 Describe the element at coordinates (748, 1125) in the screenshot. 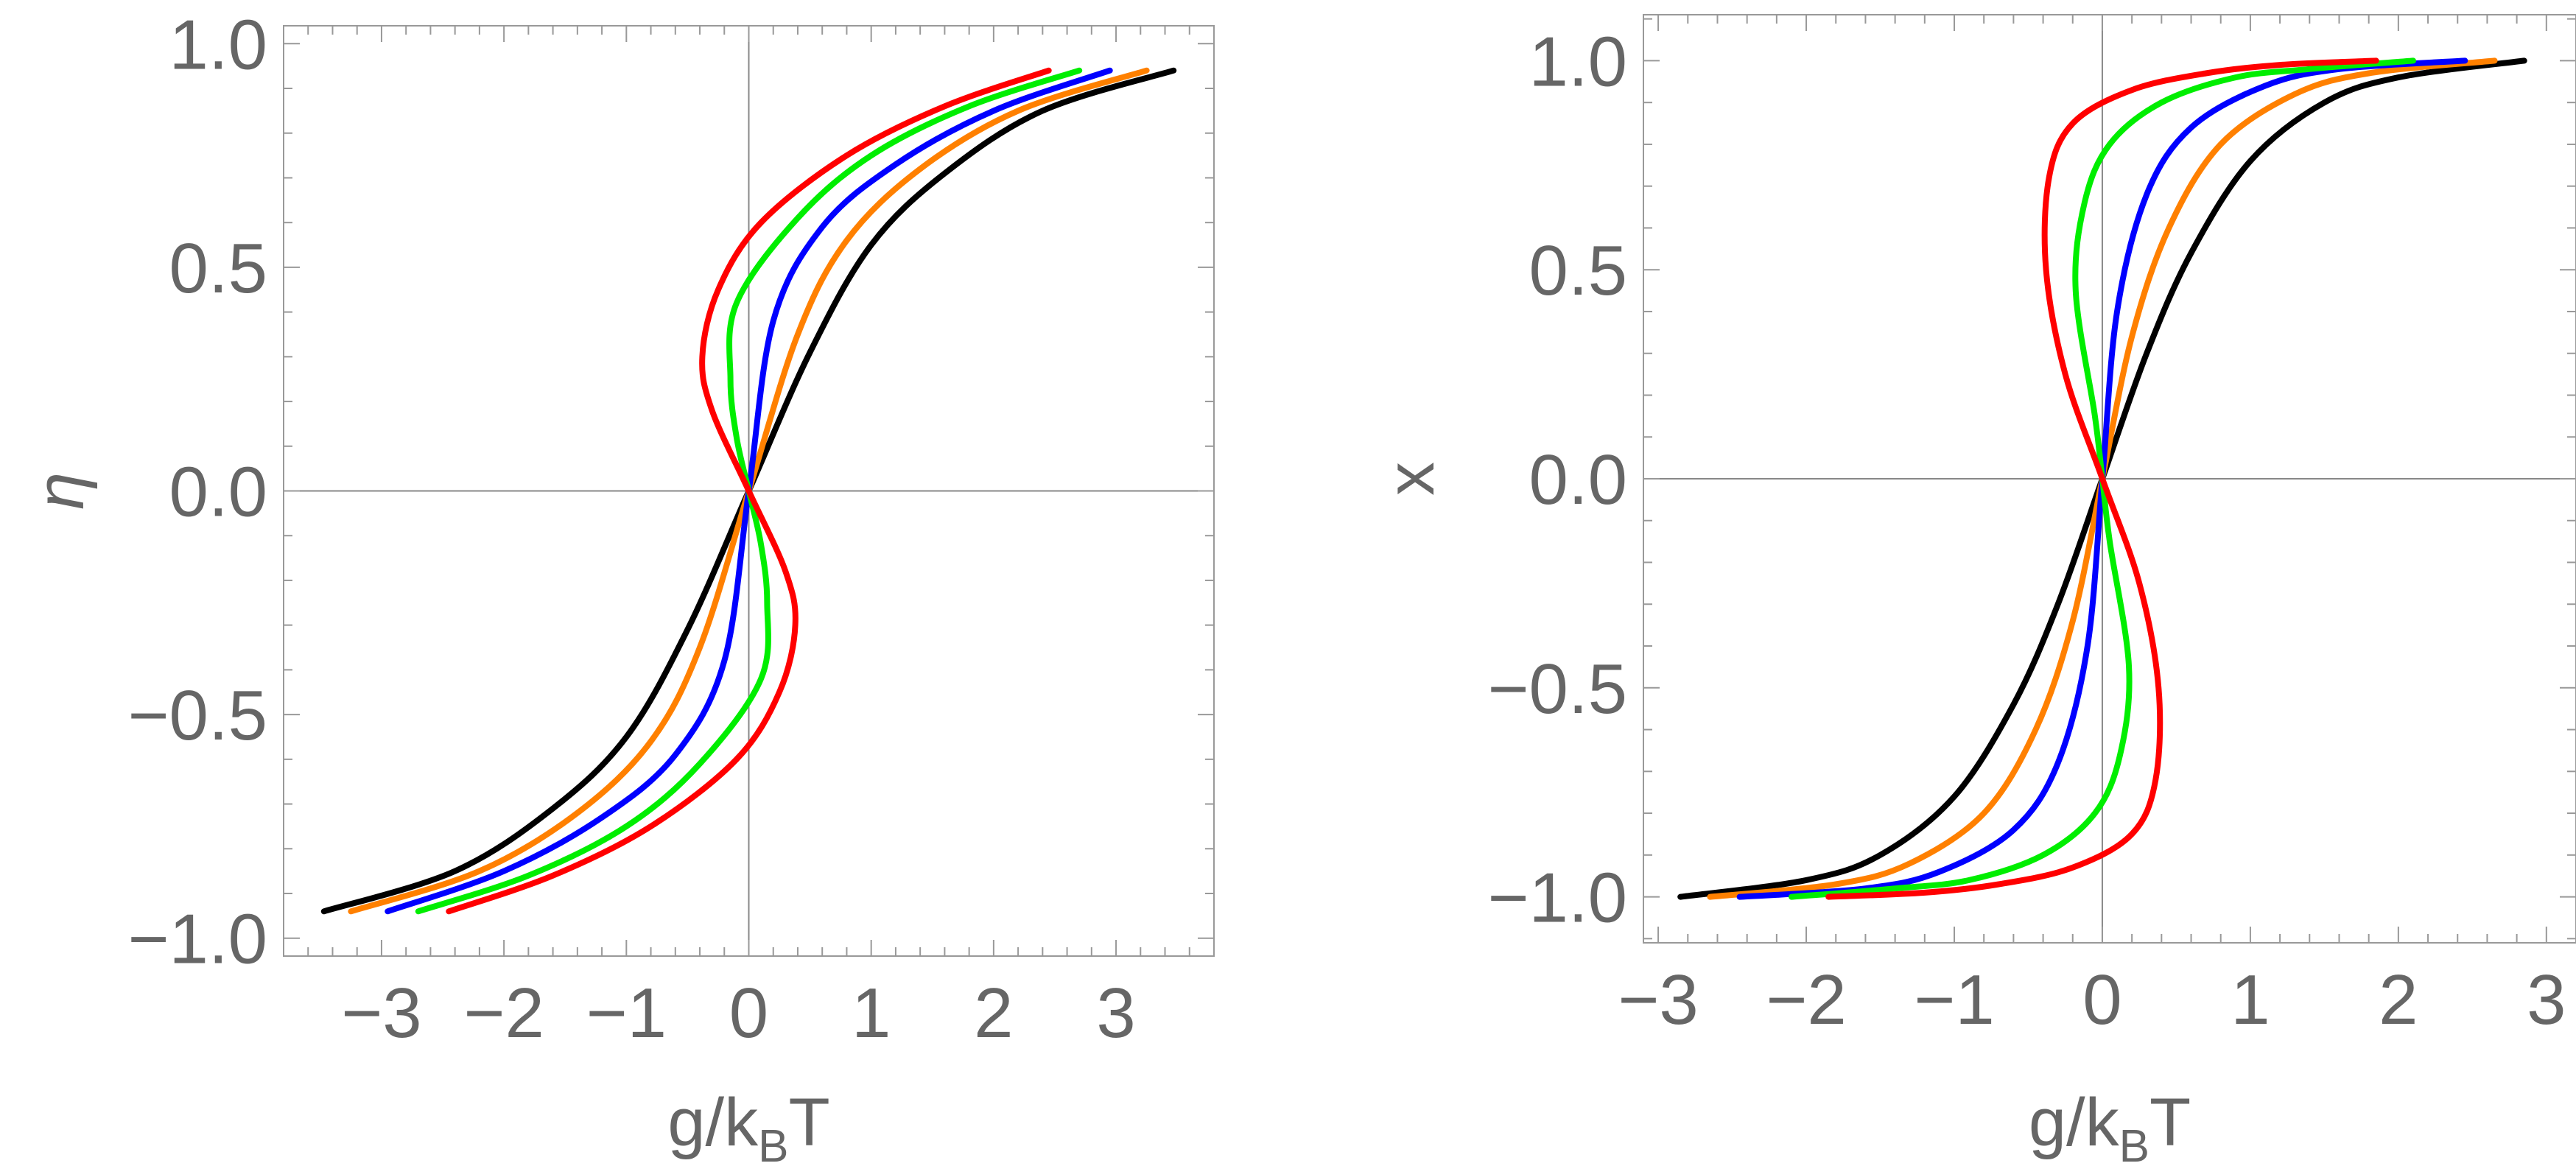

I see `chart-1-xlabel: g/kBT` at that location.